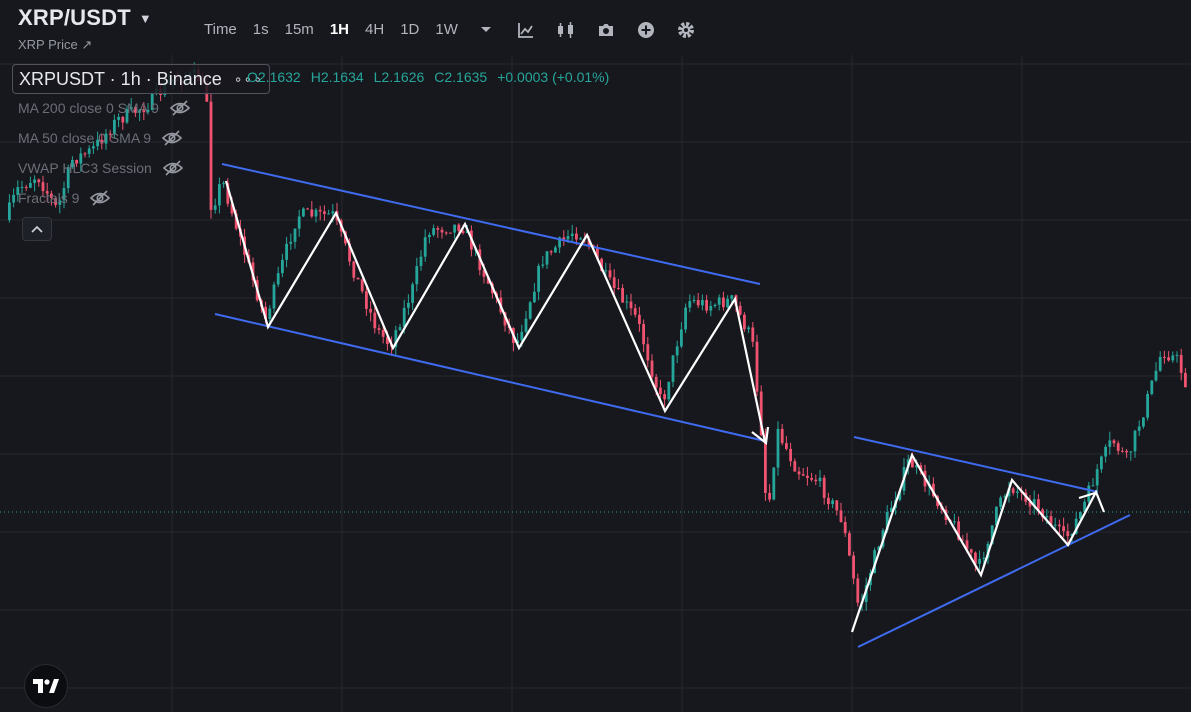  I want to click on interval-15m: 15m, so click(299, 29).